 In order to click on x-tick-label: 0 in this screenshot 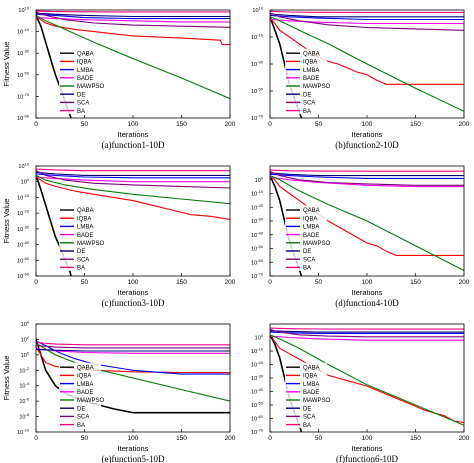, I will do `click(36, 282)`.